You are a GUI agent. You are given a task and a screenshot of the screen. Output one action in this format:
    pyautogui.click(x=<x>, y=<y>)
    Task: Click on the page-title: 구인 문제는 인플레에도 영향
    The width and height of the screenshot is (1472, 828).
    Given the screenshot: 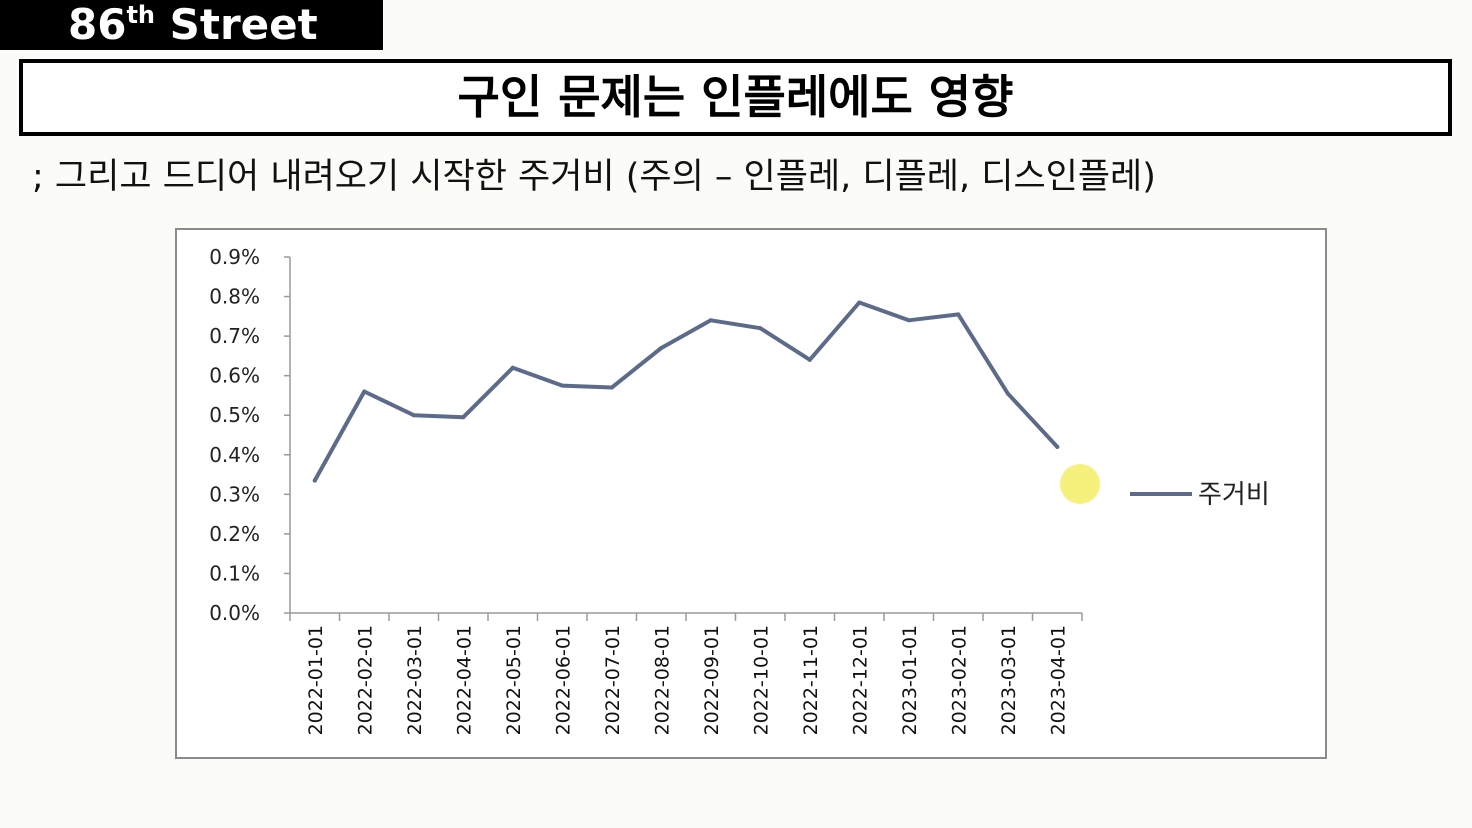 What is the action you would take?
    pyautogui.click(x=735, y=97)
    